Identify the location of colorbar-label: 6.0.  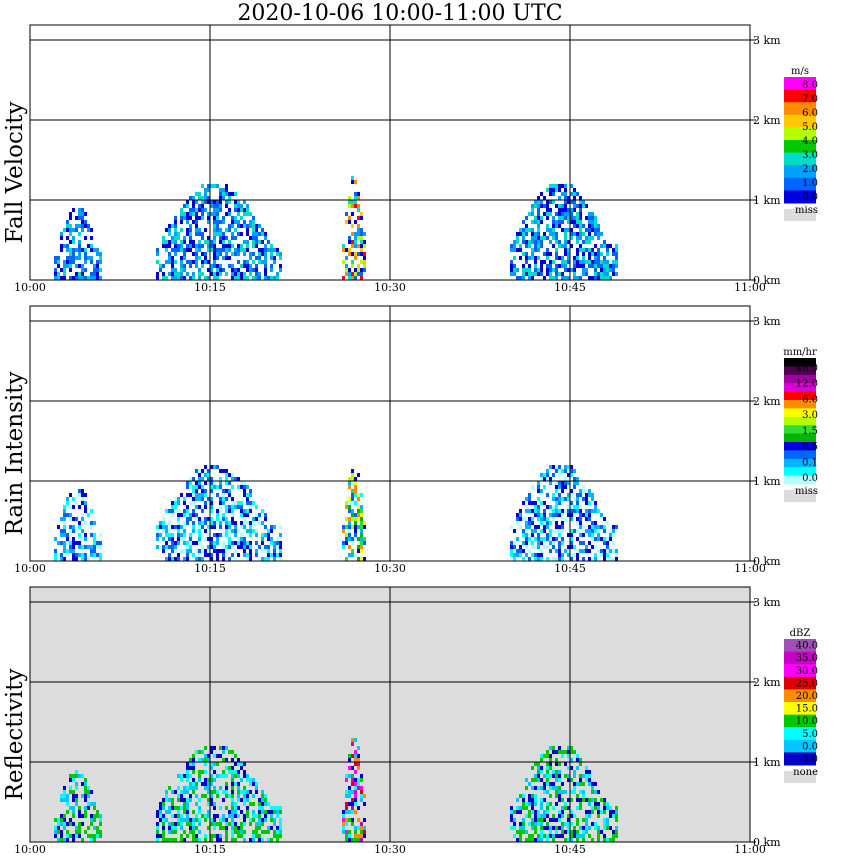
(810, 113).